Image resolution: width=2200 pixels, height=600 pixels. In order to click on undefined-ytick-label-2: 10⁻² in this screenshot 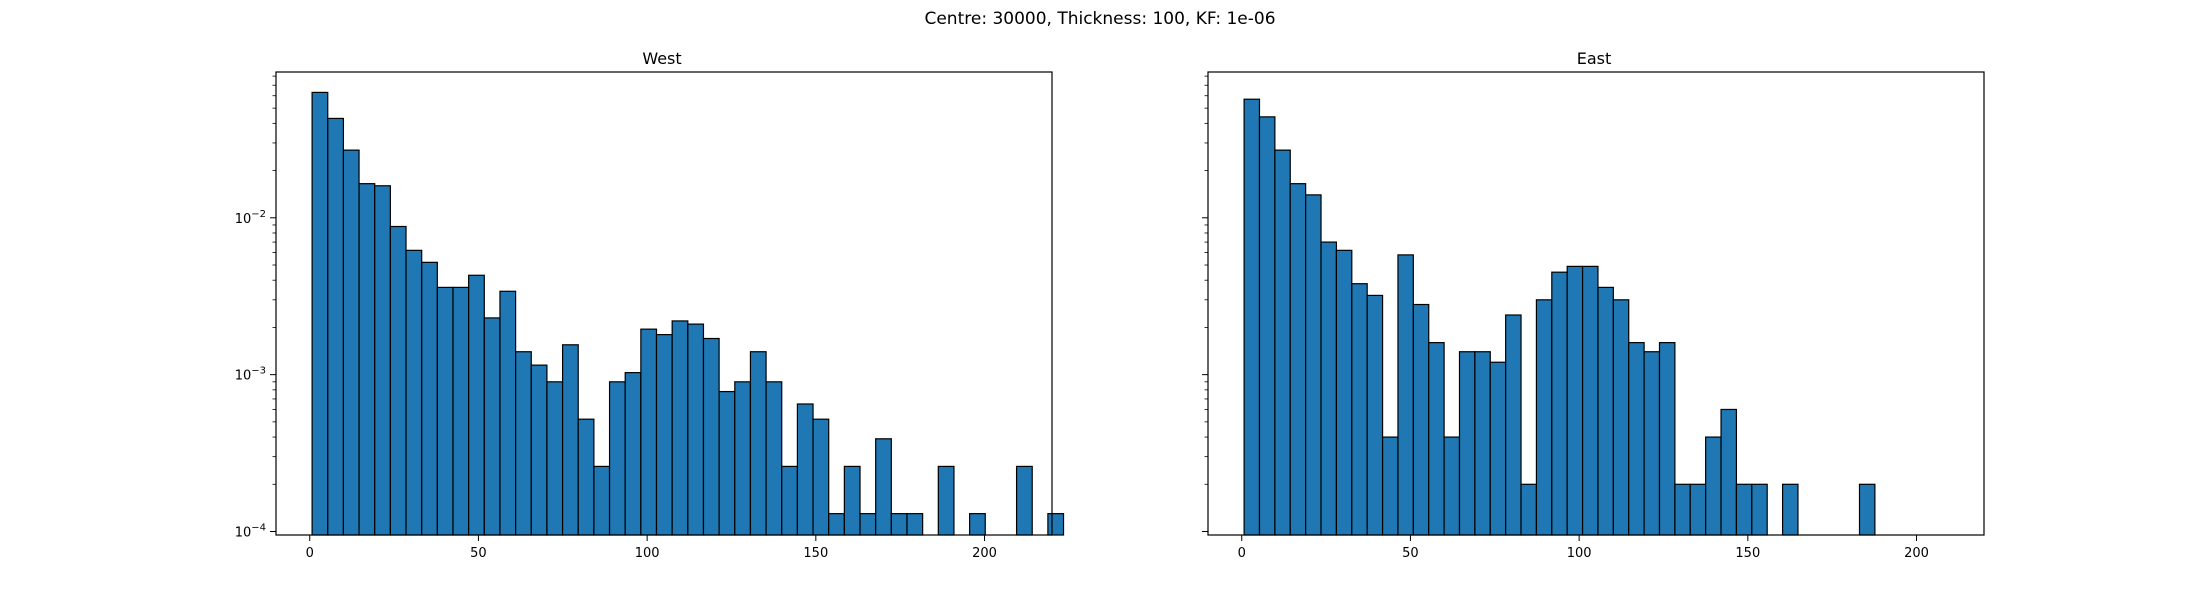, I will do `click(250, 218)`.